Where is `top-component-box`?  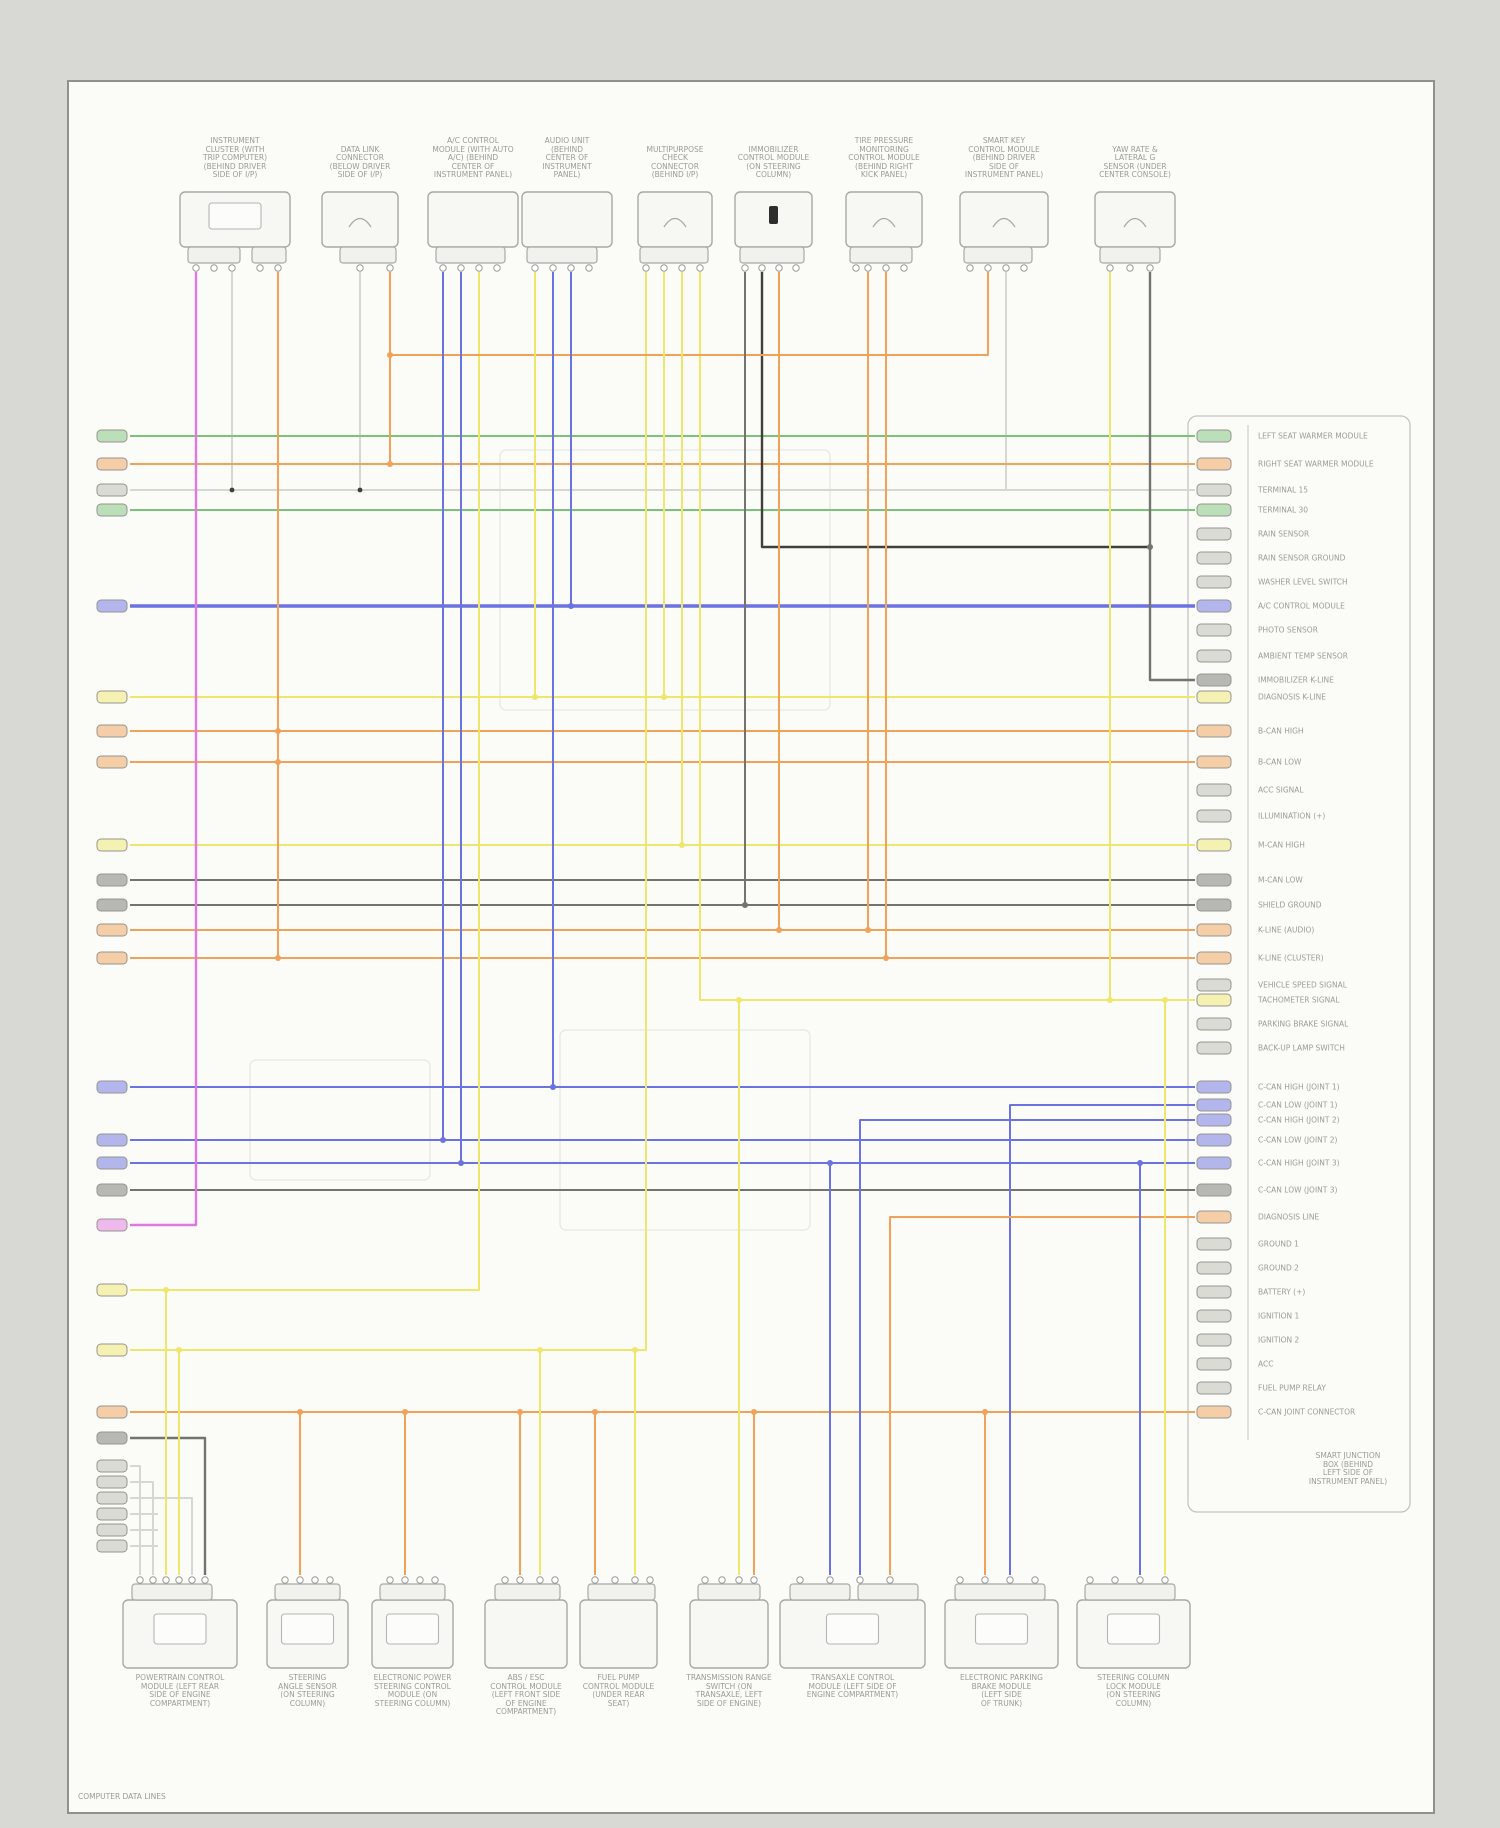 top-component-box is located at coordinates (675, 219).